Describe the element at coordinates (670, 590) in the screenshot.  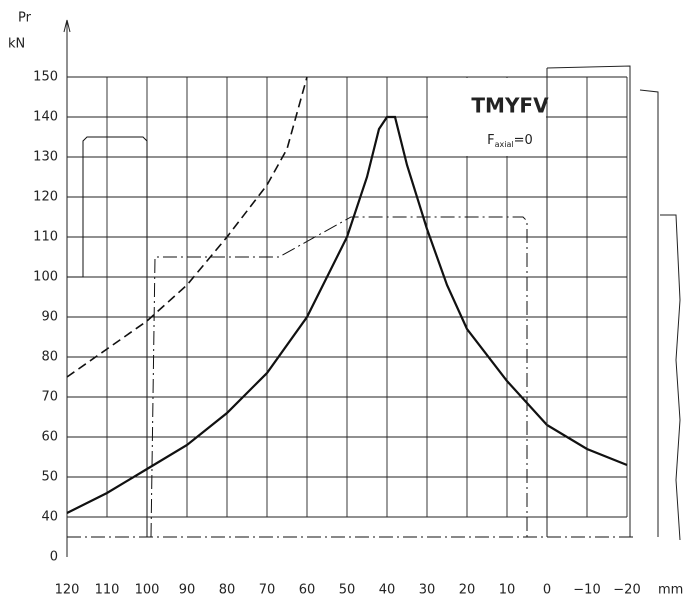
I see `x-label: mm` at that location.